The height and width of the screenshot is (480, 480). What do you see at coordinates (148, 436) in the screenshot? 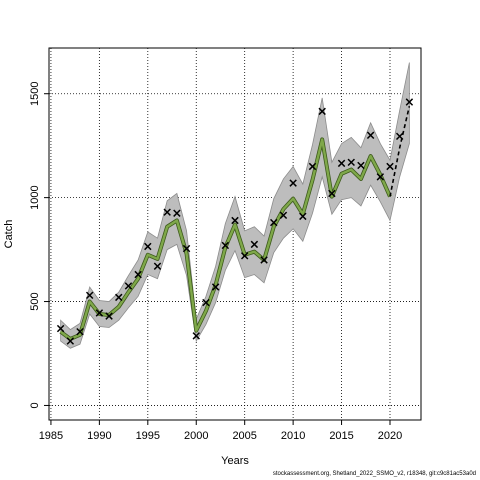
I see `x-tick-label: 1995` at bounding box center [148, 436].